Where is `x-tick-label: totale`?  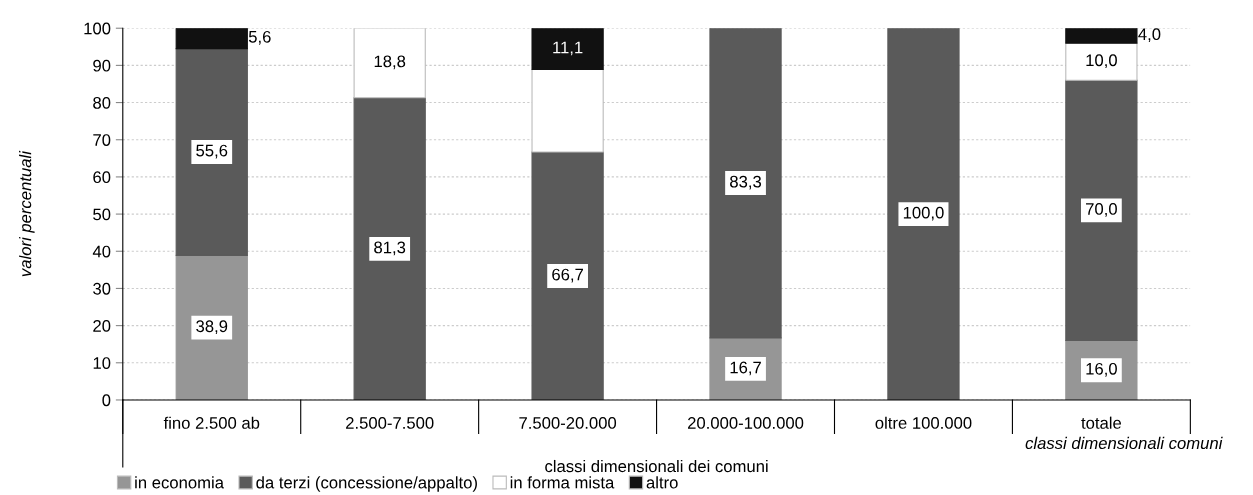 x-tick-label: totale is located at coordinates (1101, 422).